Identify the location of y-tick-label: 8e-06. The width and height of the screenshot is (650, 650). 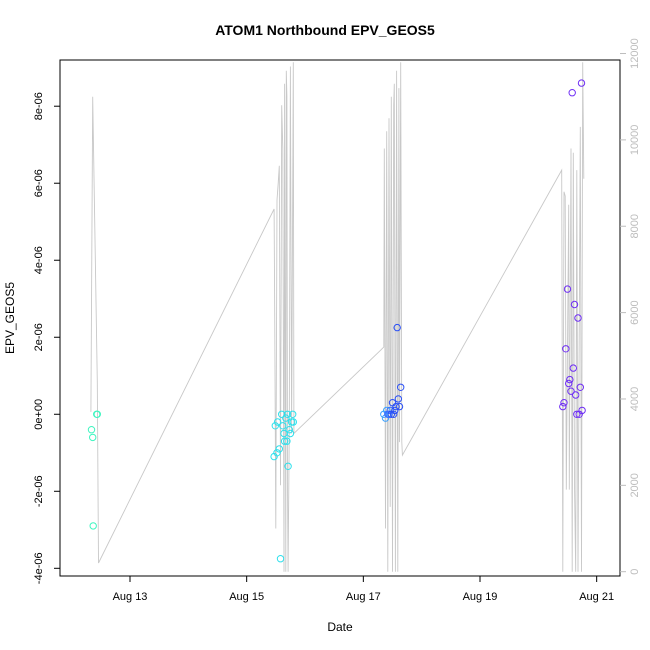
(39, 106).